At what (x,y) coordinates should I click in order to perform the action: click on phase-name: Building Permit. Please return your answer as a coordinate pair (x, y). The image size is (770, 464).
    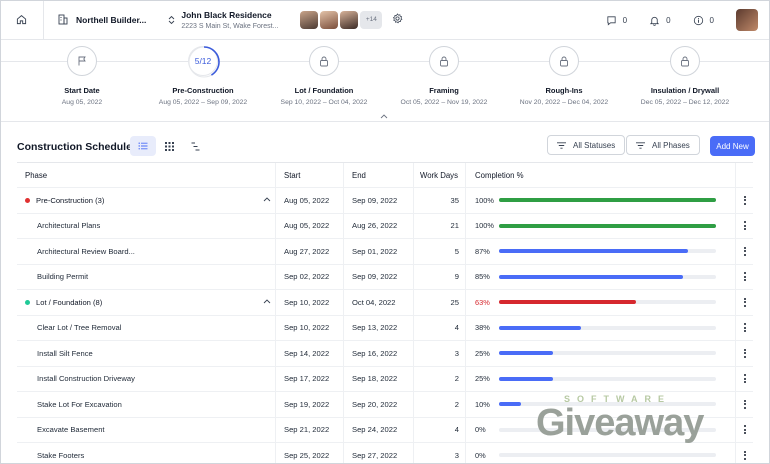
    Looking at the image, I should click on (63, 277).